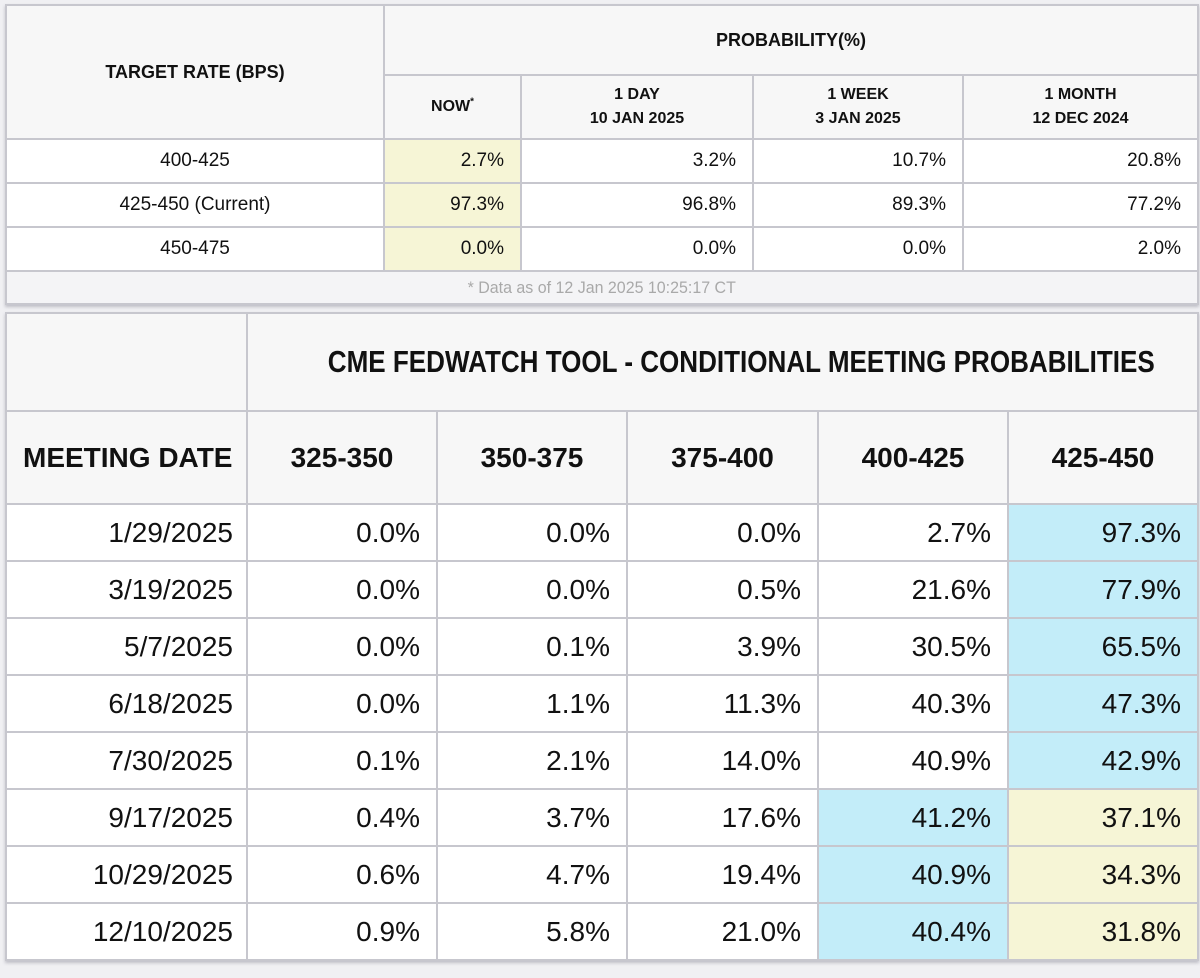 The height and width of the screenshot is (978, 1200). Describe the element at coordinates (858, 118) in the screenshot. I see `col-header-1week-date: 3 JAN 2025` at that location.